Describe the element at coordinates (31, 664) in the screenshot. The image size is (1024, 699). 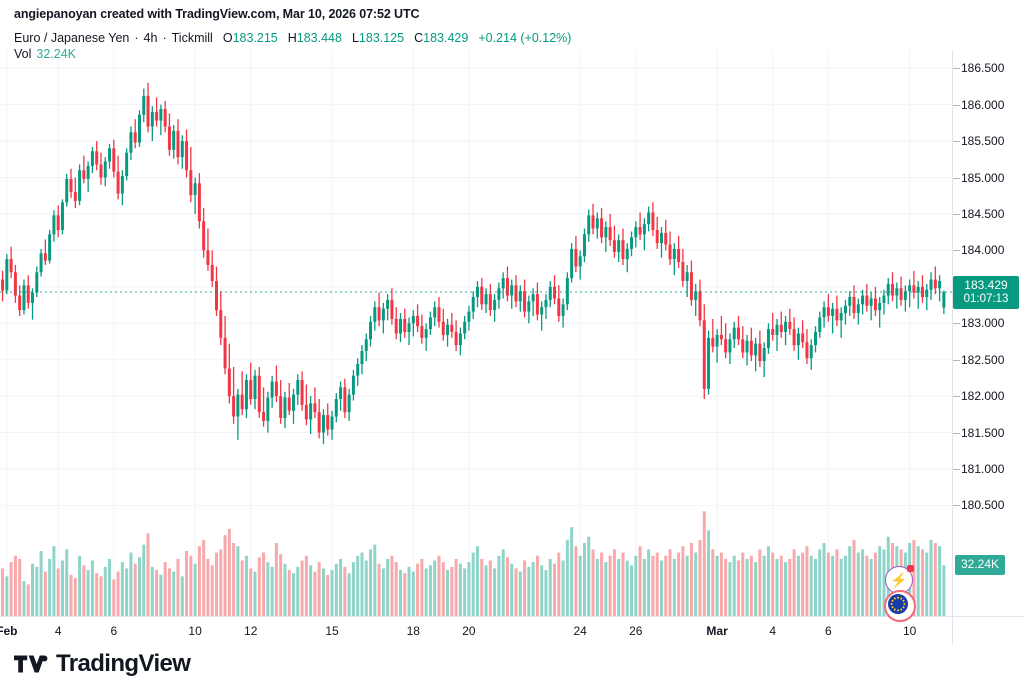
I see `tradingview-logo-icon` at that location.